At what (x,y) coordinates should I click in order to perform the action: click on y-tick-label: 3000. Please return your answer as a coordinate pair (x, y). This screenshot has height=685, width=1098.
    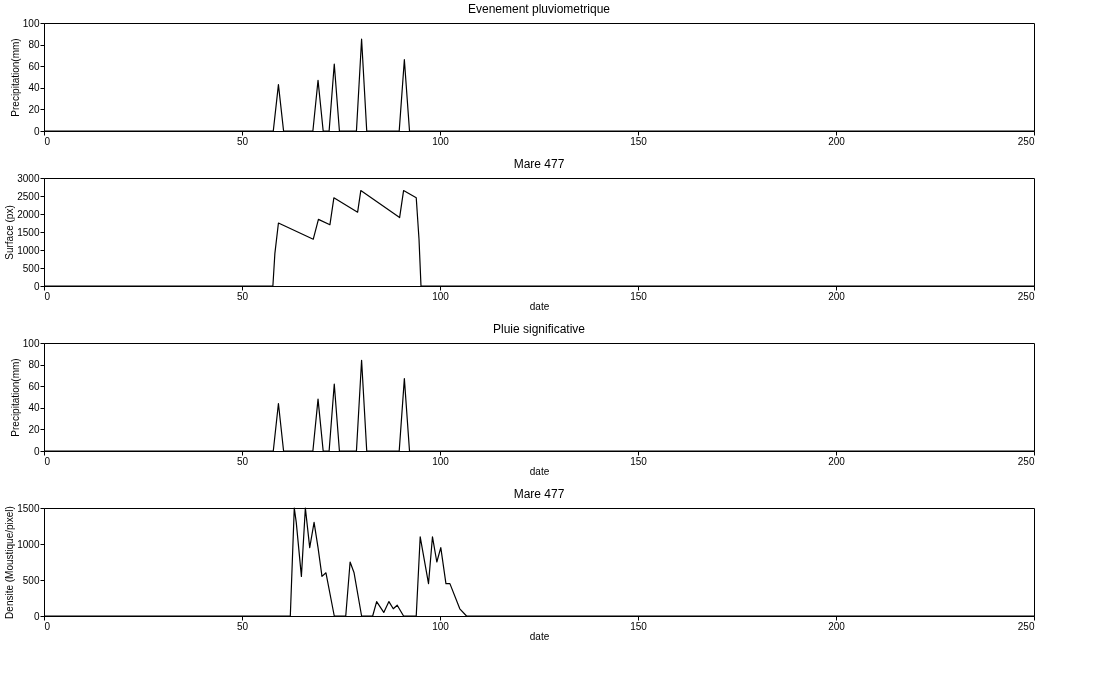
    Looking at the image, I should click on (28, 178).